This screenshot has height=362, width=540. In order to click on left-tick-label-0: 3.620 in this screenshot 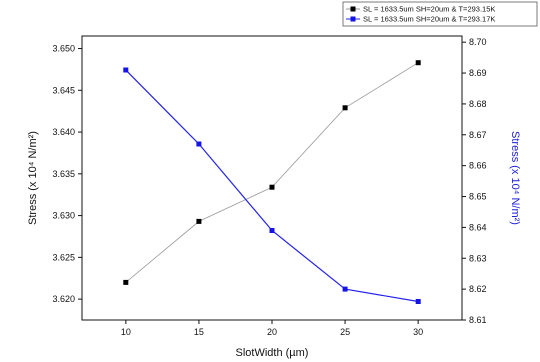, I will do `click(63, 299)`.